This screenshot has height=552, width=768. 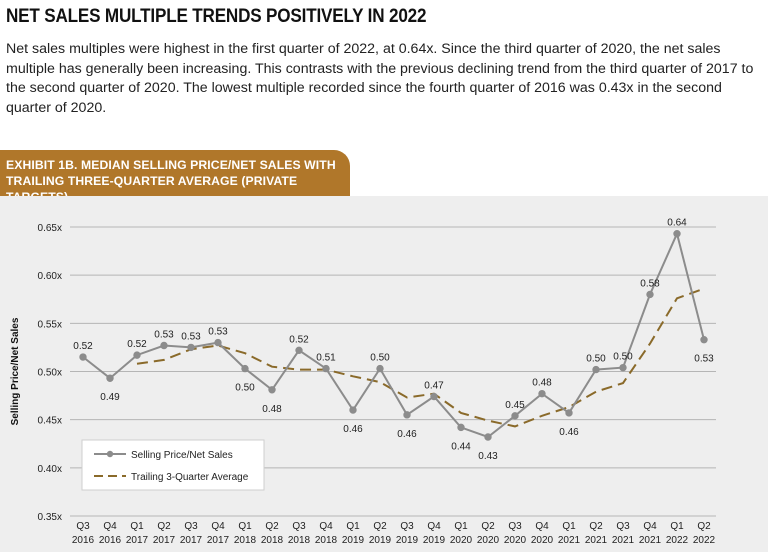 What do you see at coordinates (326, 358) in the screenshot?
I see `data-label: 0.51` at bounding box center [326, 358].